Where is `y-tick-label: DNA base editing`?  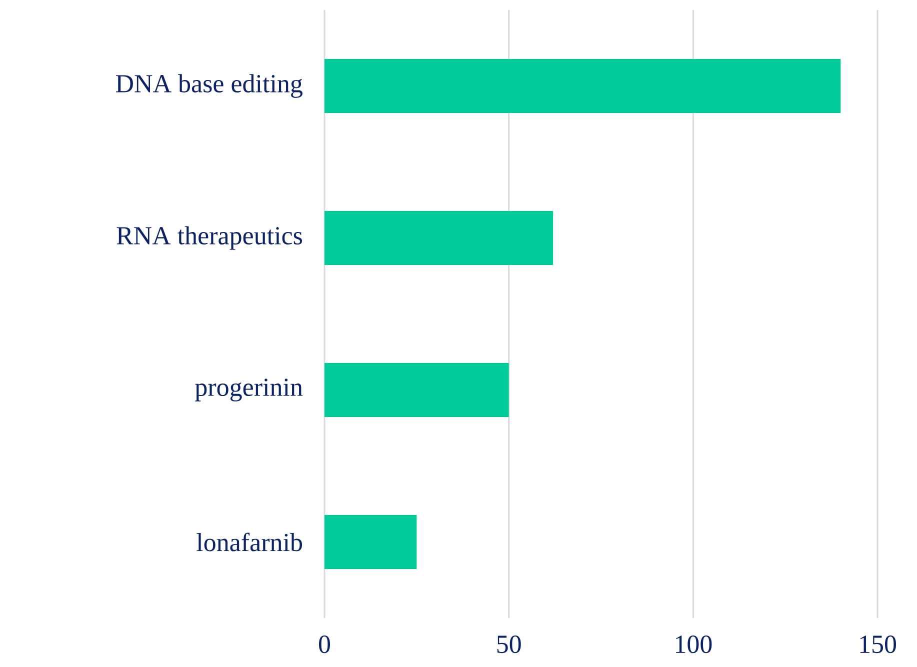 y-tick-label: DNA base editing is located at coordinates (209, 86).